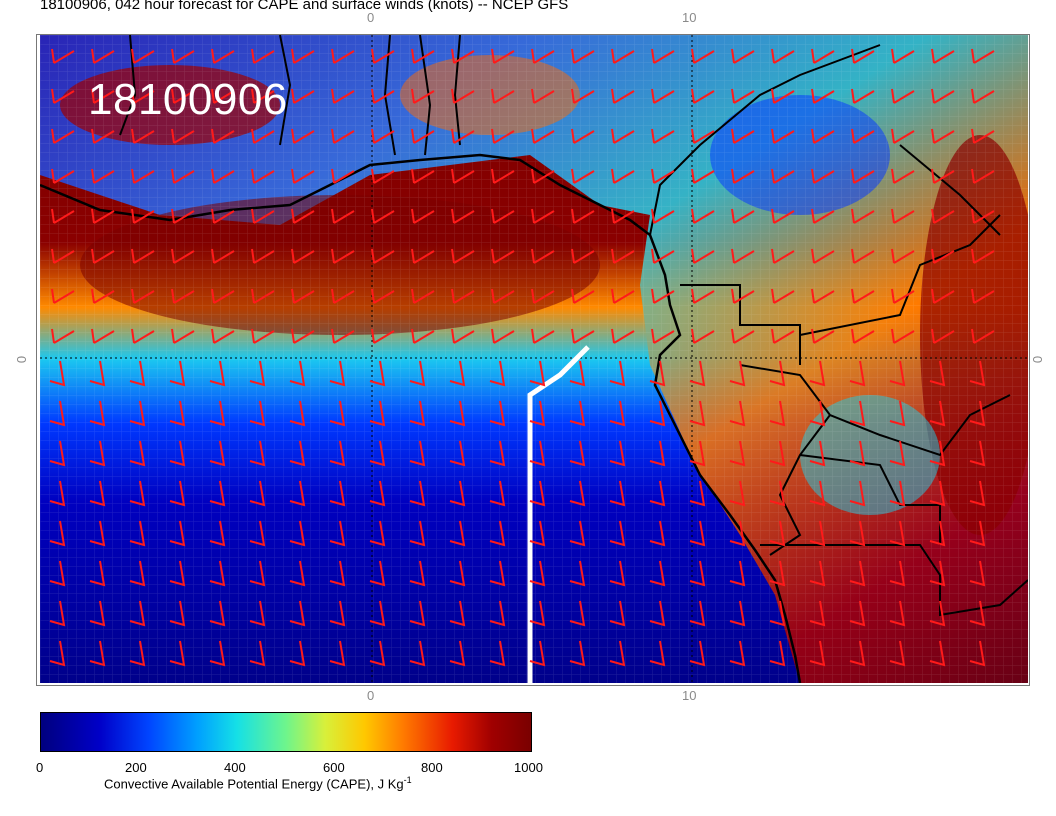 The width and height of the screenshot is (1056, 816). I want to click on bottom-axis-tick-0: 0, so click(371, 695).